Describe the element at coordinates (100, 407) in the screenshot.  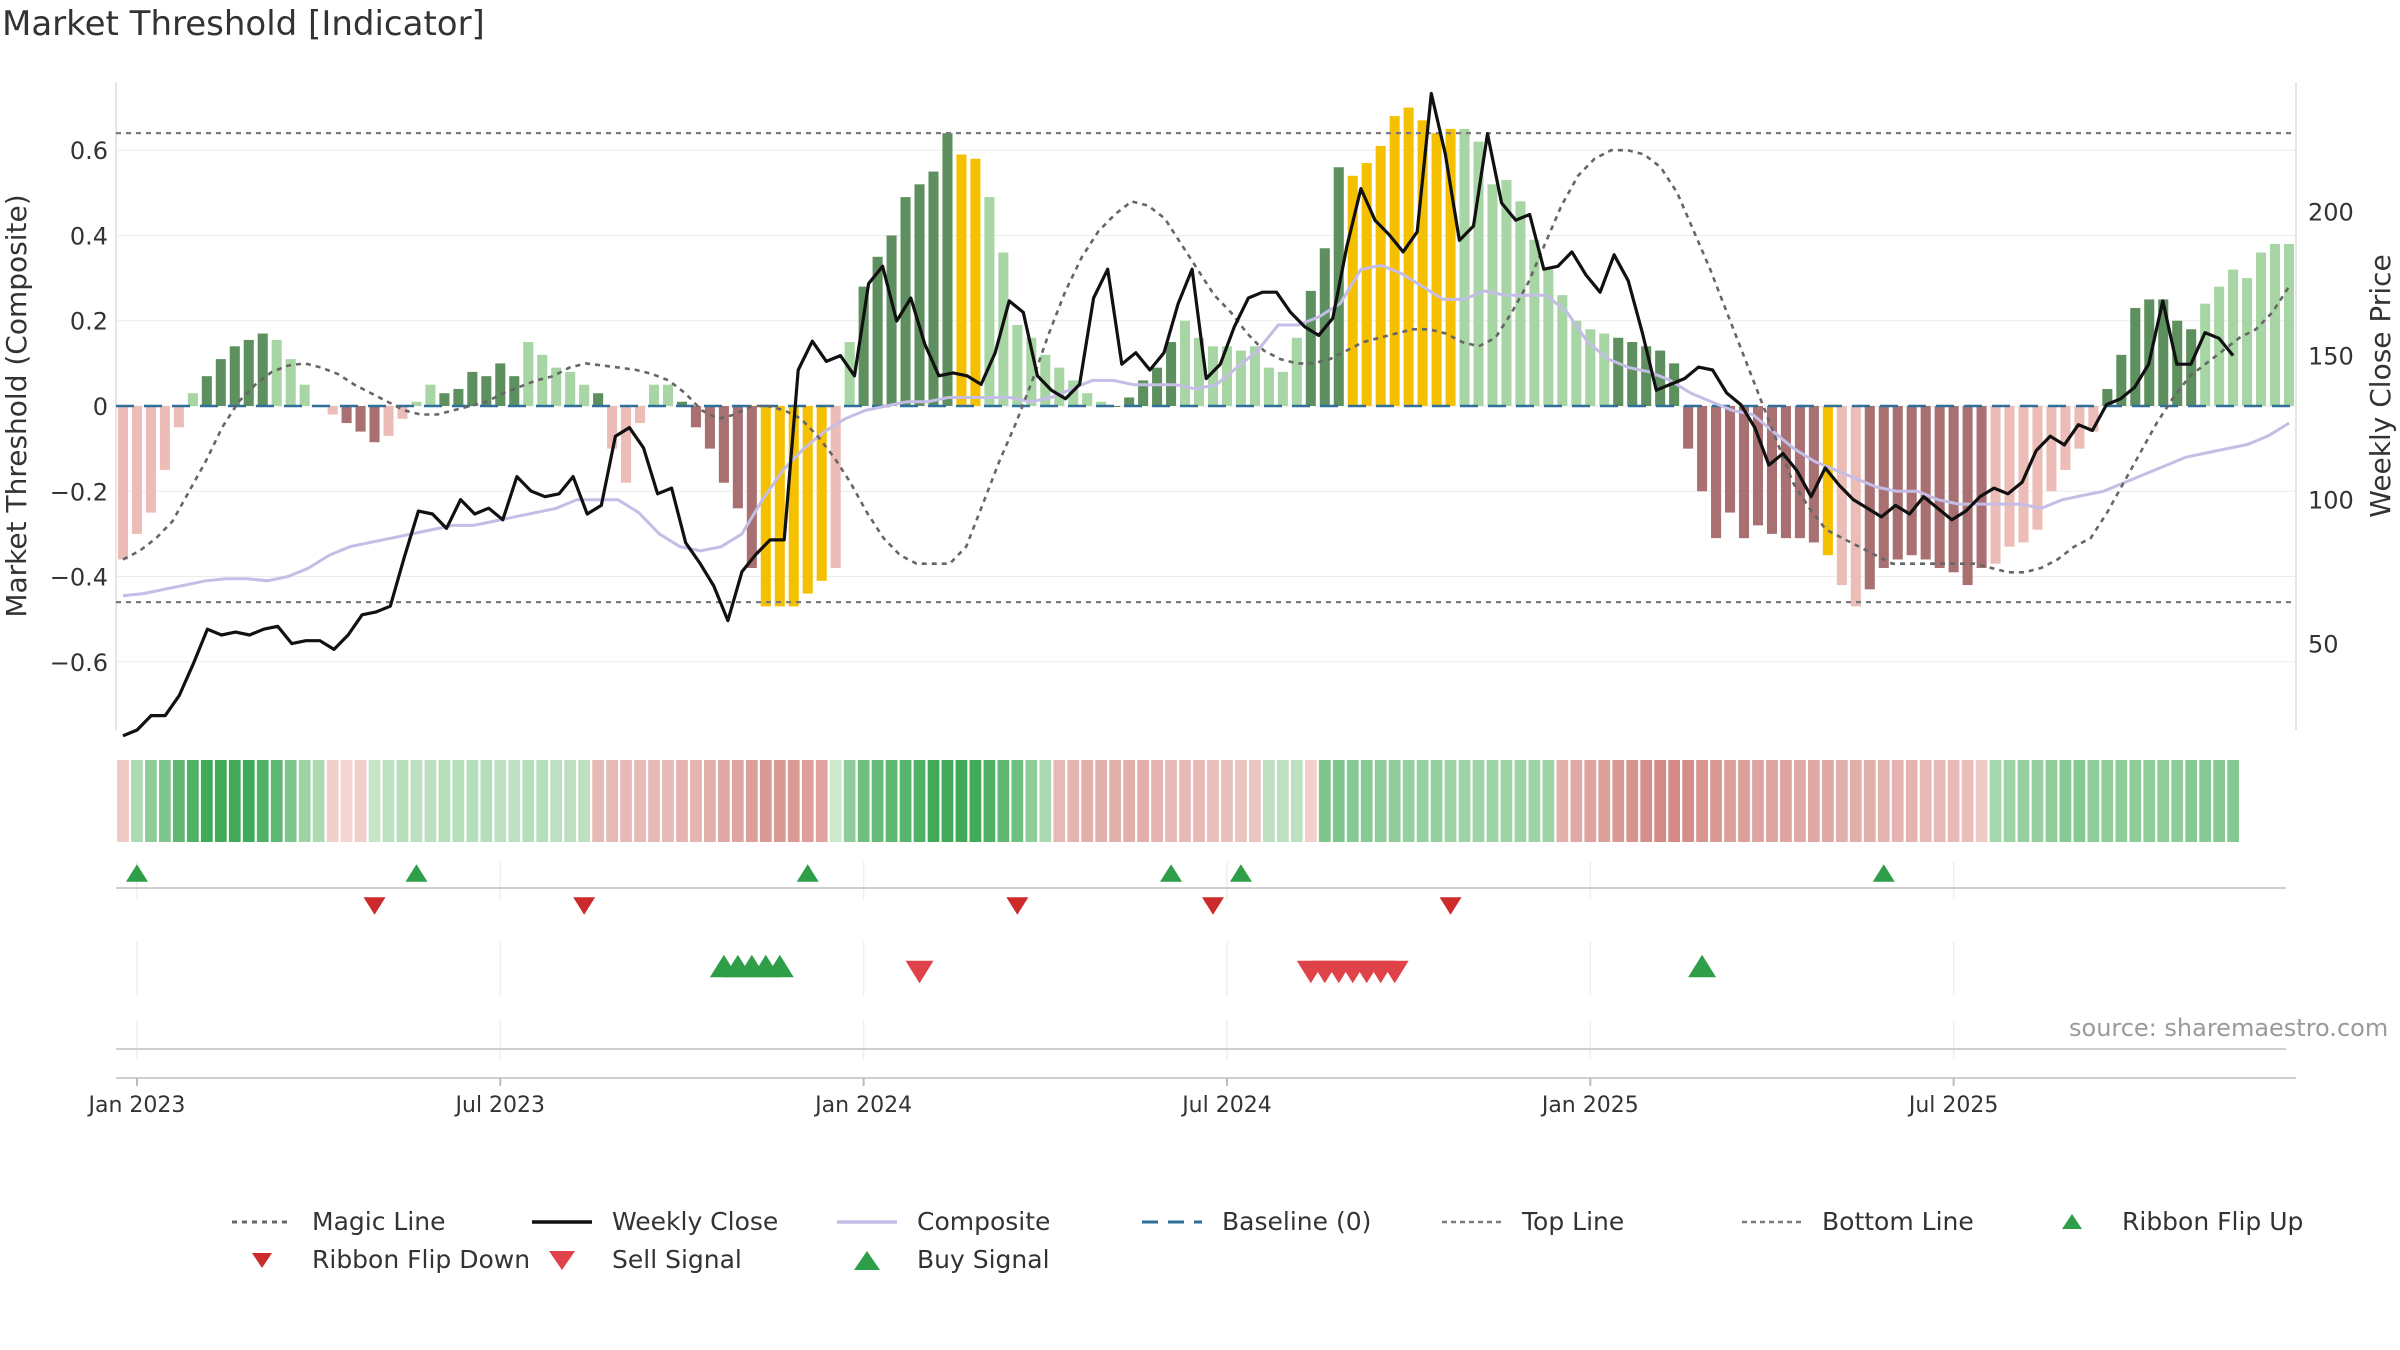
I see `left-tick-label: 0` at that location.